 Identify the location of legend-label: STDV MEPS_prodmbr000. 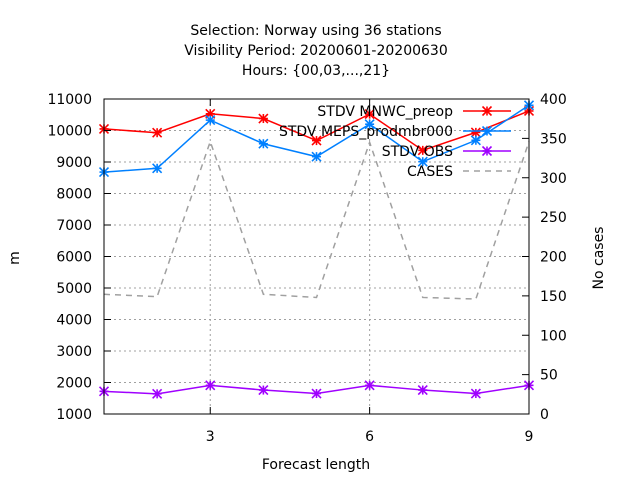
(366, 132).